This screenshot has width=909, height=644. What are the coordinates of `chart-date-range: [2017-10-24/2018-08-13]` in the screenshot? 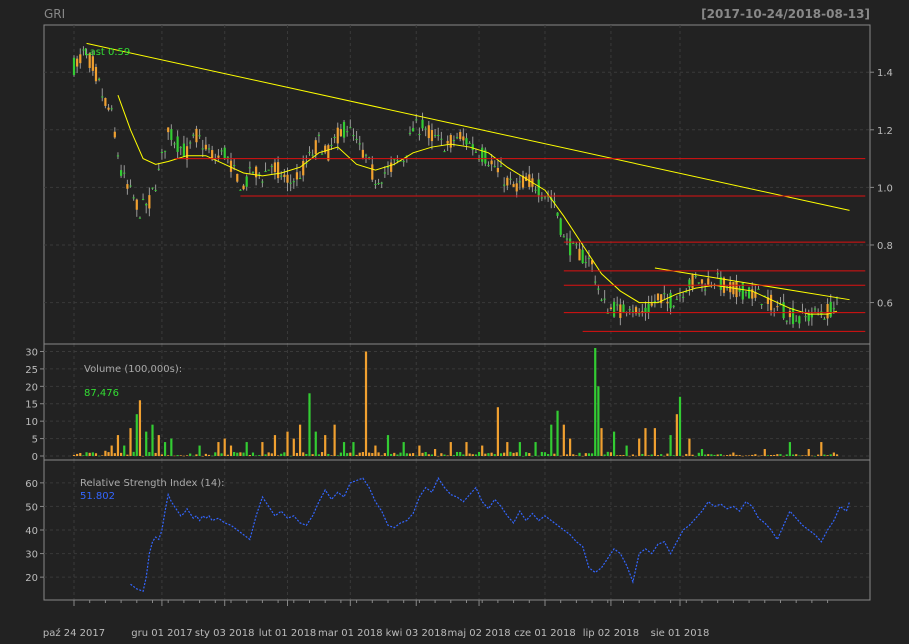 It's located at (785, 14).